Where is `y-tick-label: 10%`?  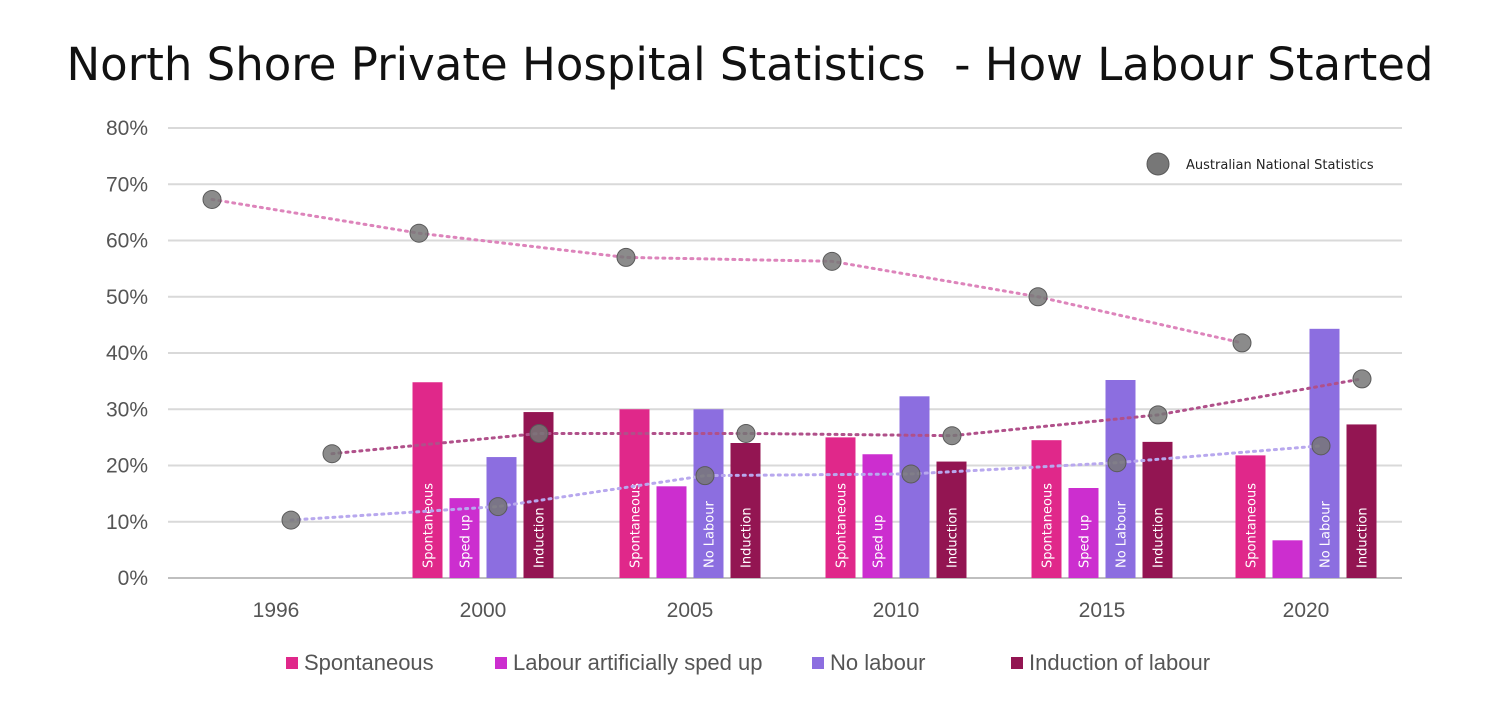 y-tick-label: 10% is located at coordinates (127, 522).